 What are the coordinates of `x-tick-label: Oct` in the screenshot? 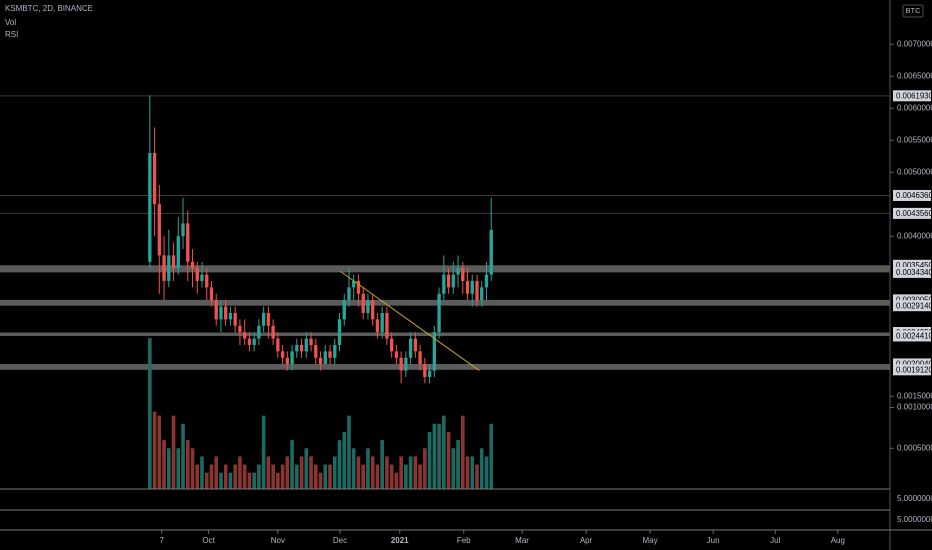 It's located at (208, 540).